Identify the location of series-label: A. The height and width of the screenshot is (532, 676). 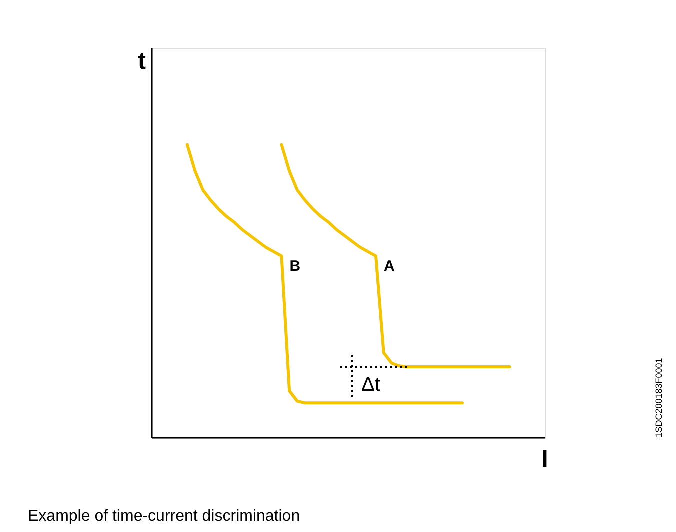
(390, 267).